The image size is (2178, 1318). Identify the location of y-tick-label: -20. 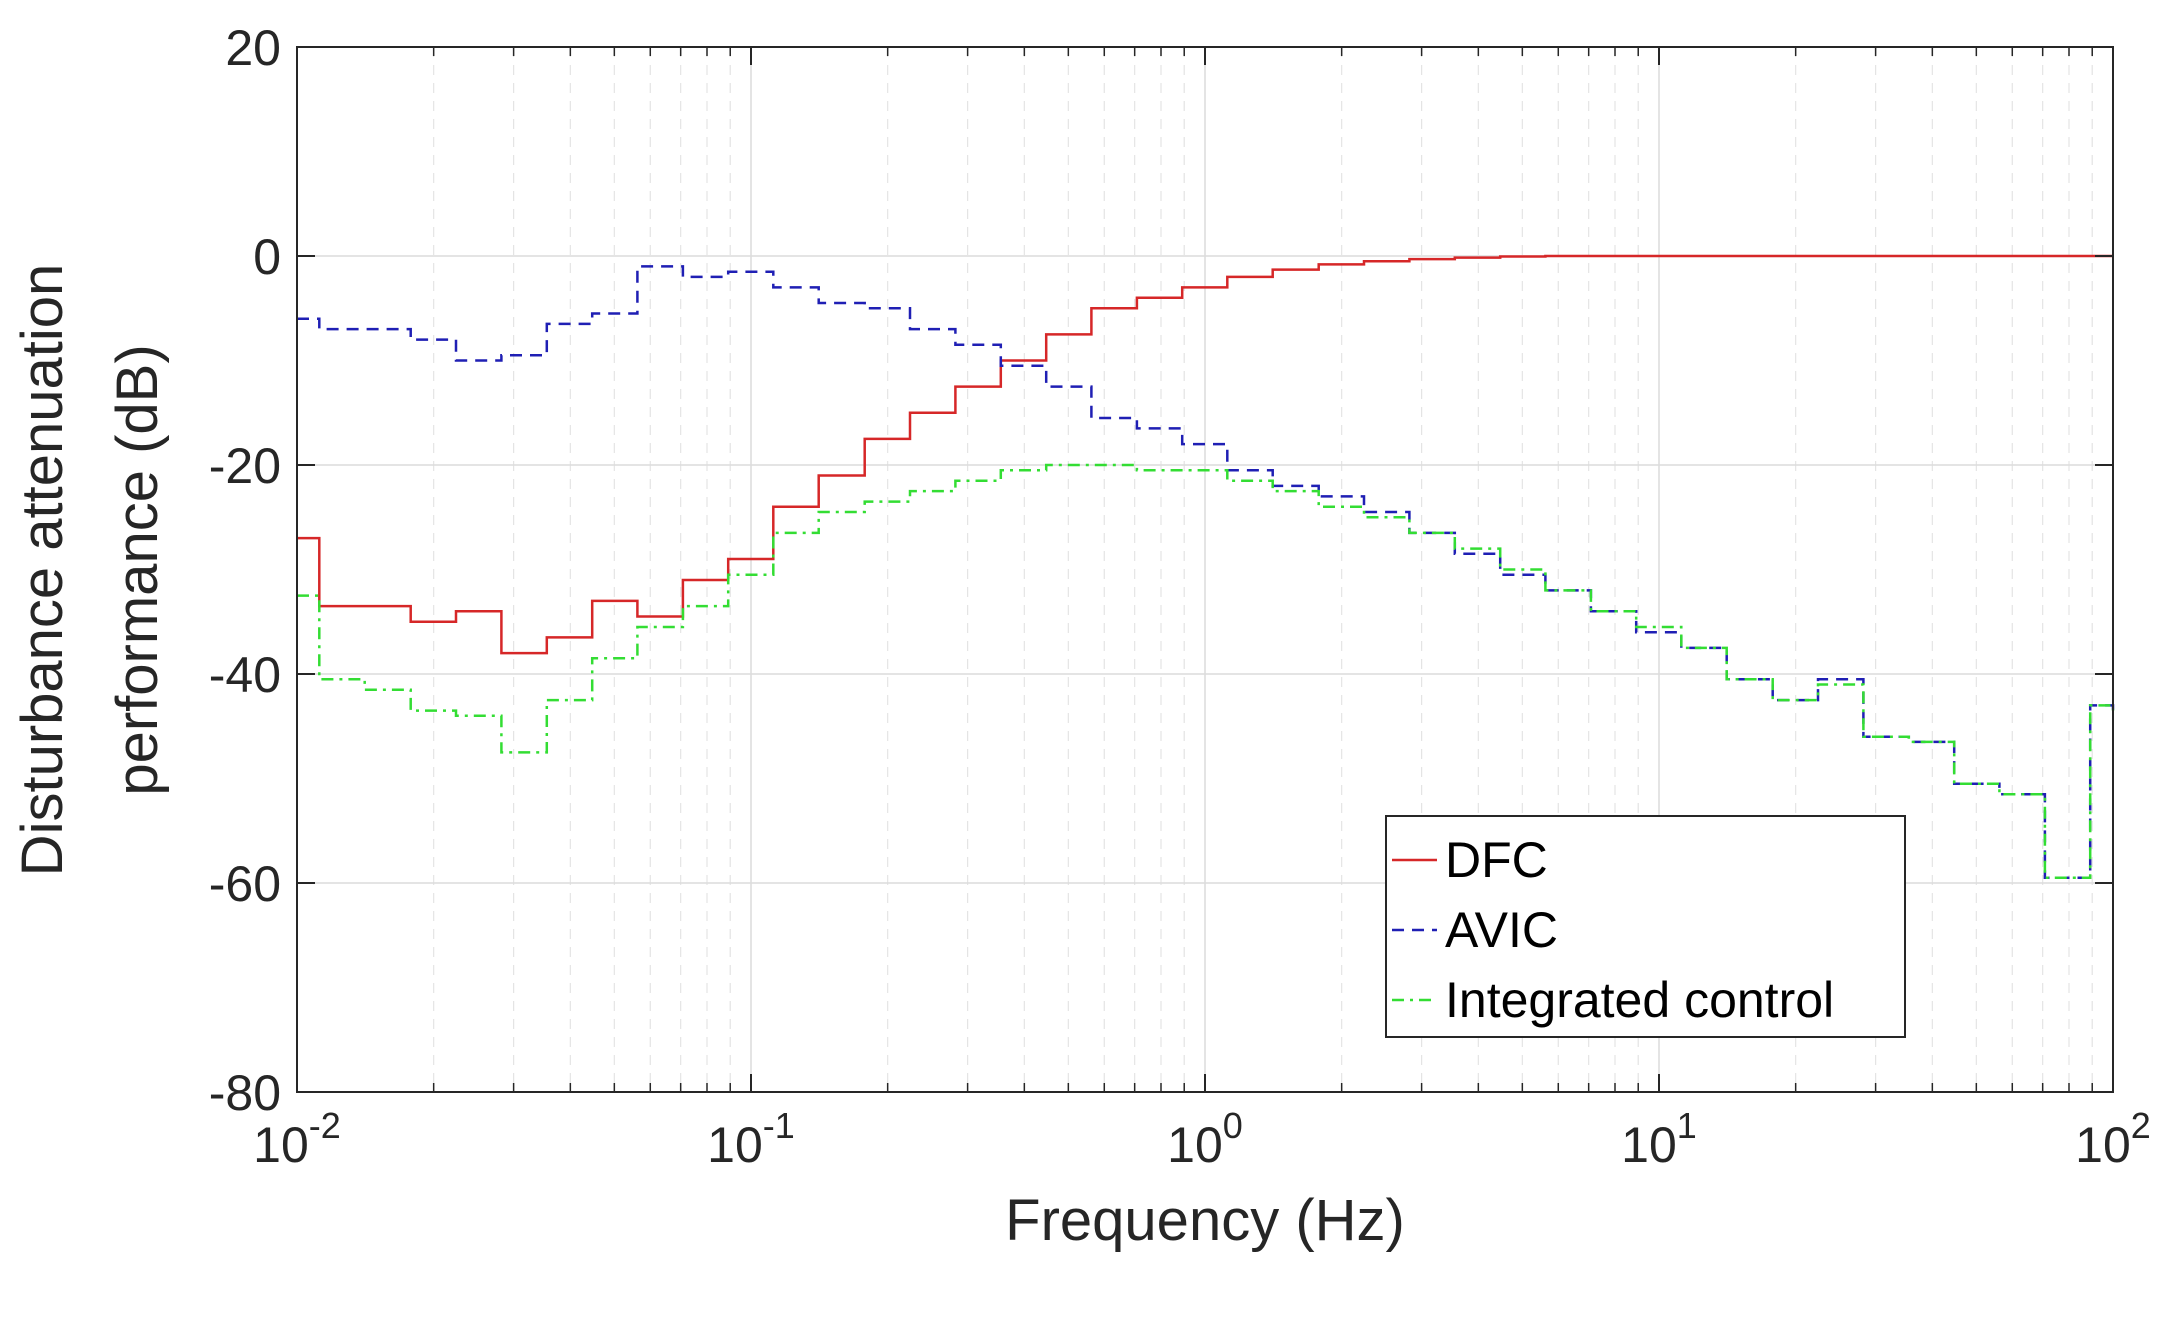
(245, 466).